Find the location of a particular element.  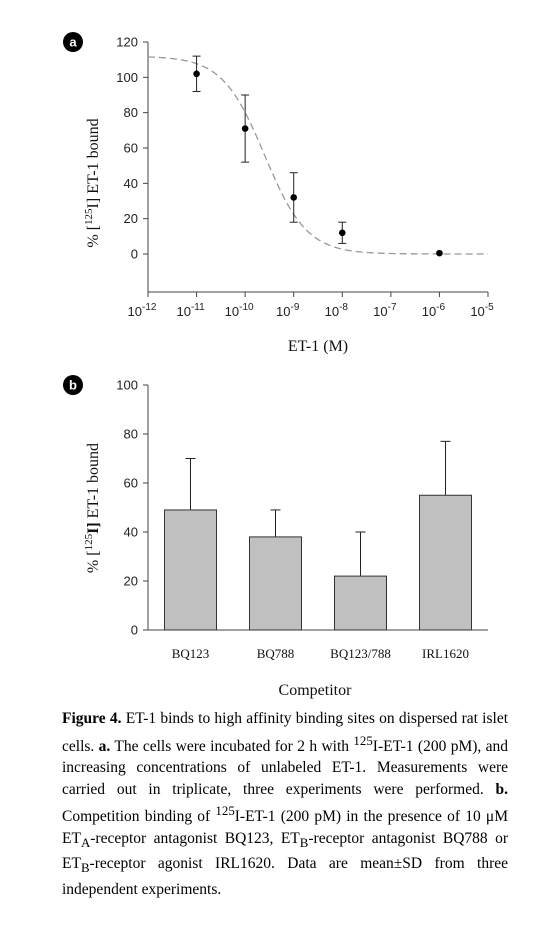

panel-a-x-tick-label: 10⁻⁵ is located at coordinates (482, 310).